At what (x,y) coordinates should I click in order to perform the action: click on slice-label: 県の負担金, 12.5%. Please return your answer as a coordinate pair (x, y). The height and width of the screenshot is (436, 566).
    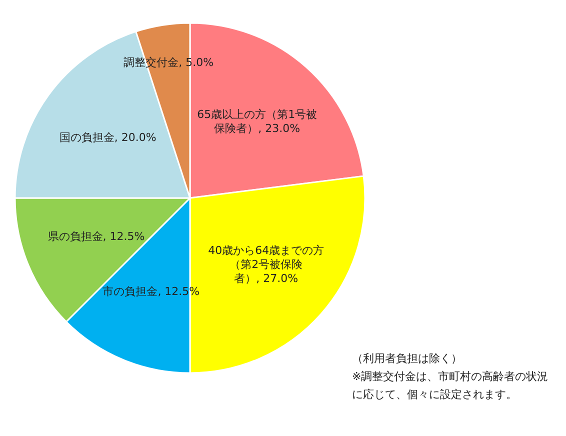
    Looking at the image, I should click on (96, 237).